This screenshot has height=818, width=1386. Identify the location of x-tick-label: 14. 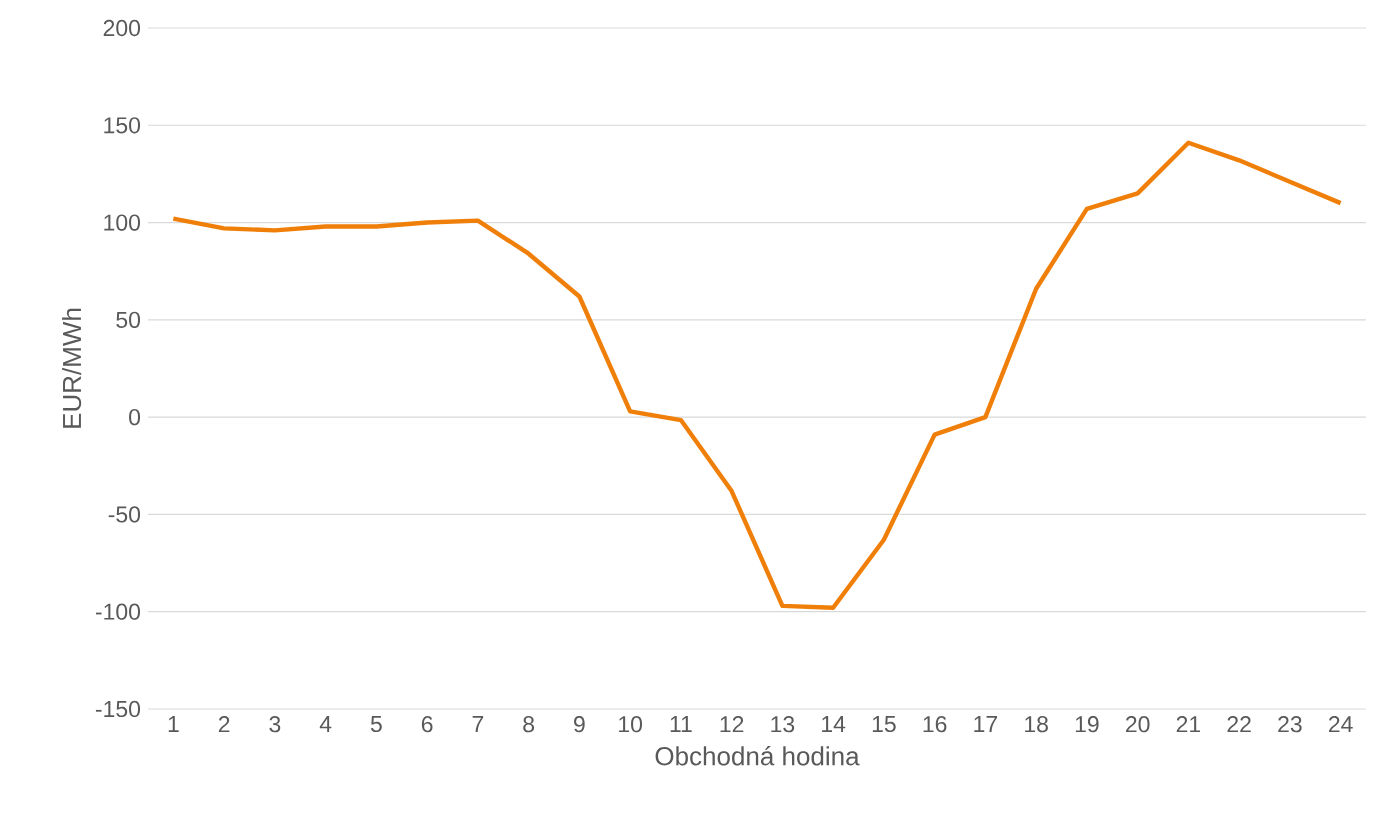
(834, 724).